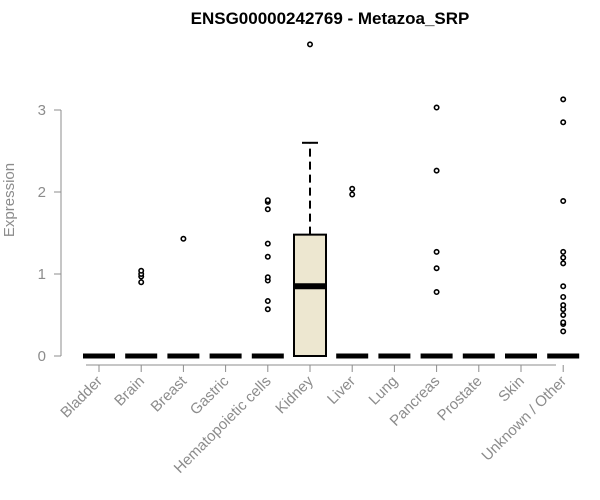  Describe the element at coordinates (129, 391) in the screenshot. I see `x-tick-label: Brain` at that location.